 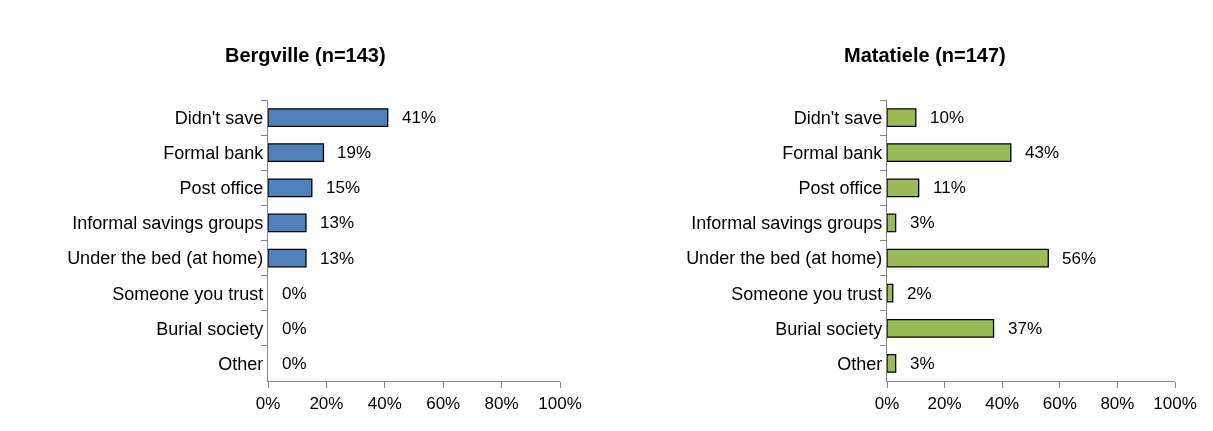 I want to click on data-label: 10%, so click(x=947, y=117).